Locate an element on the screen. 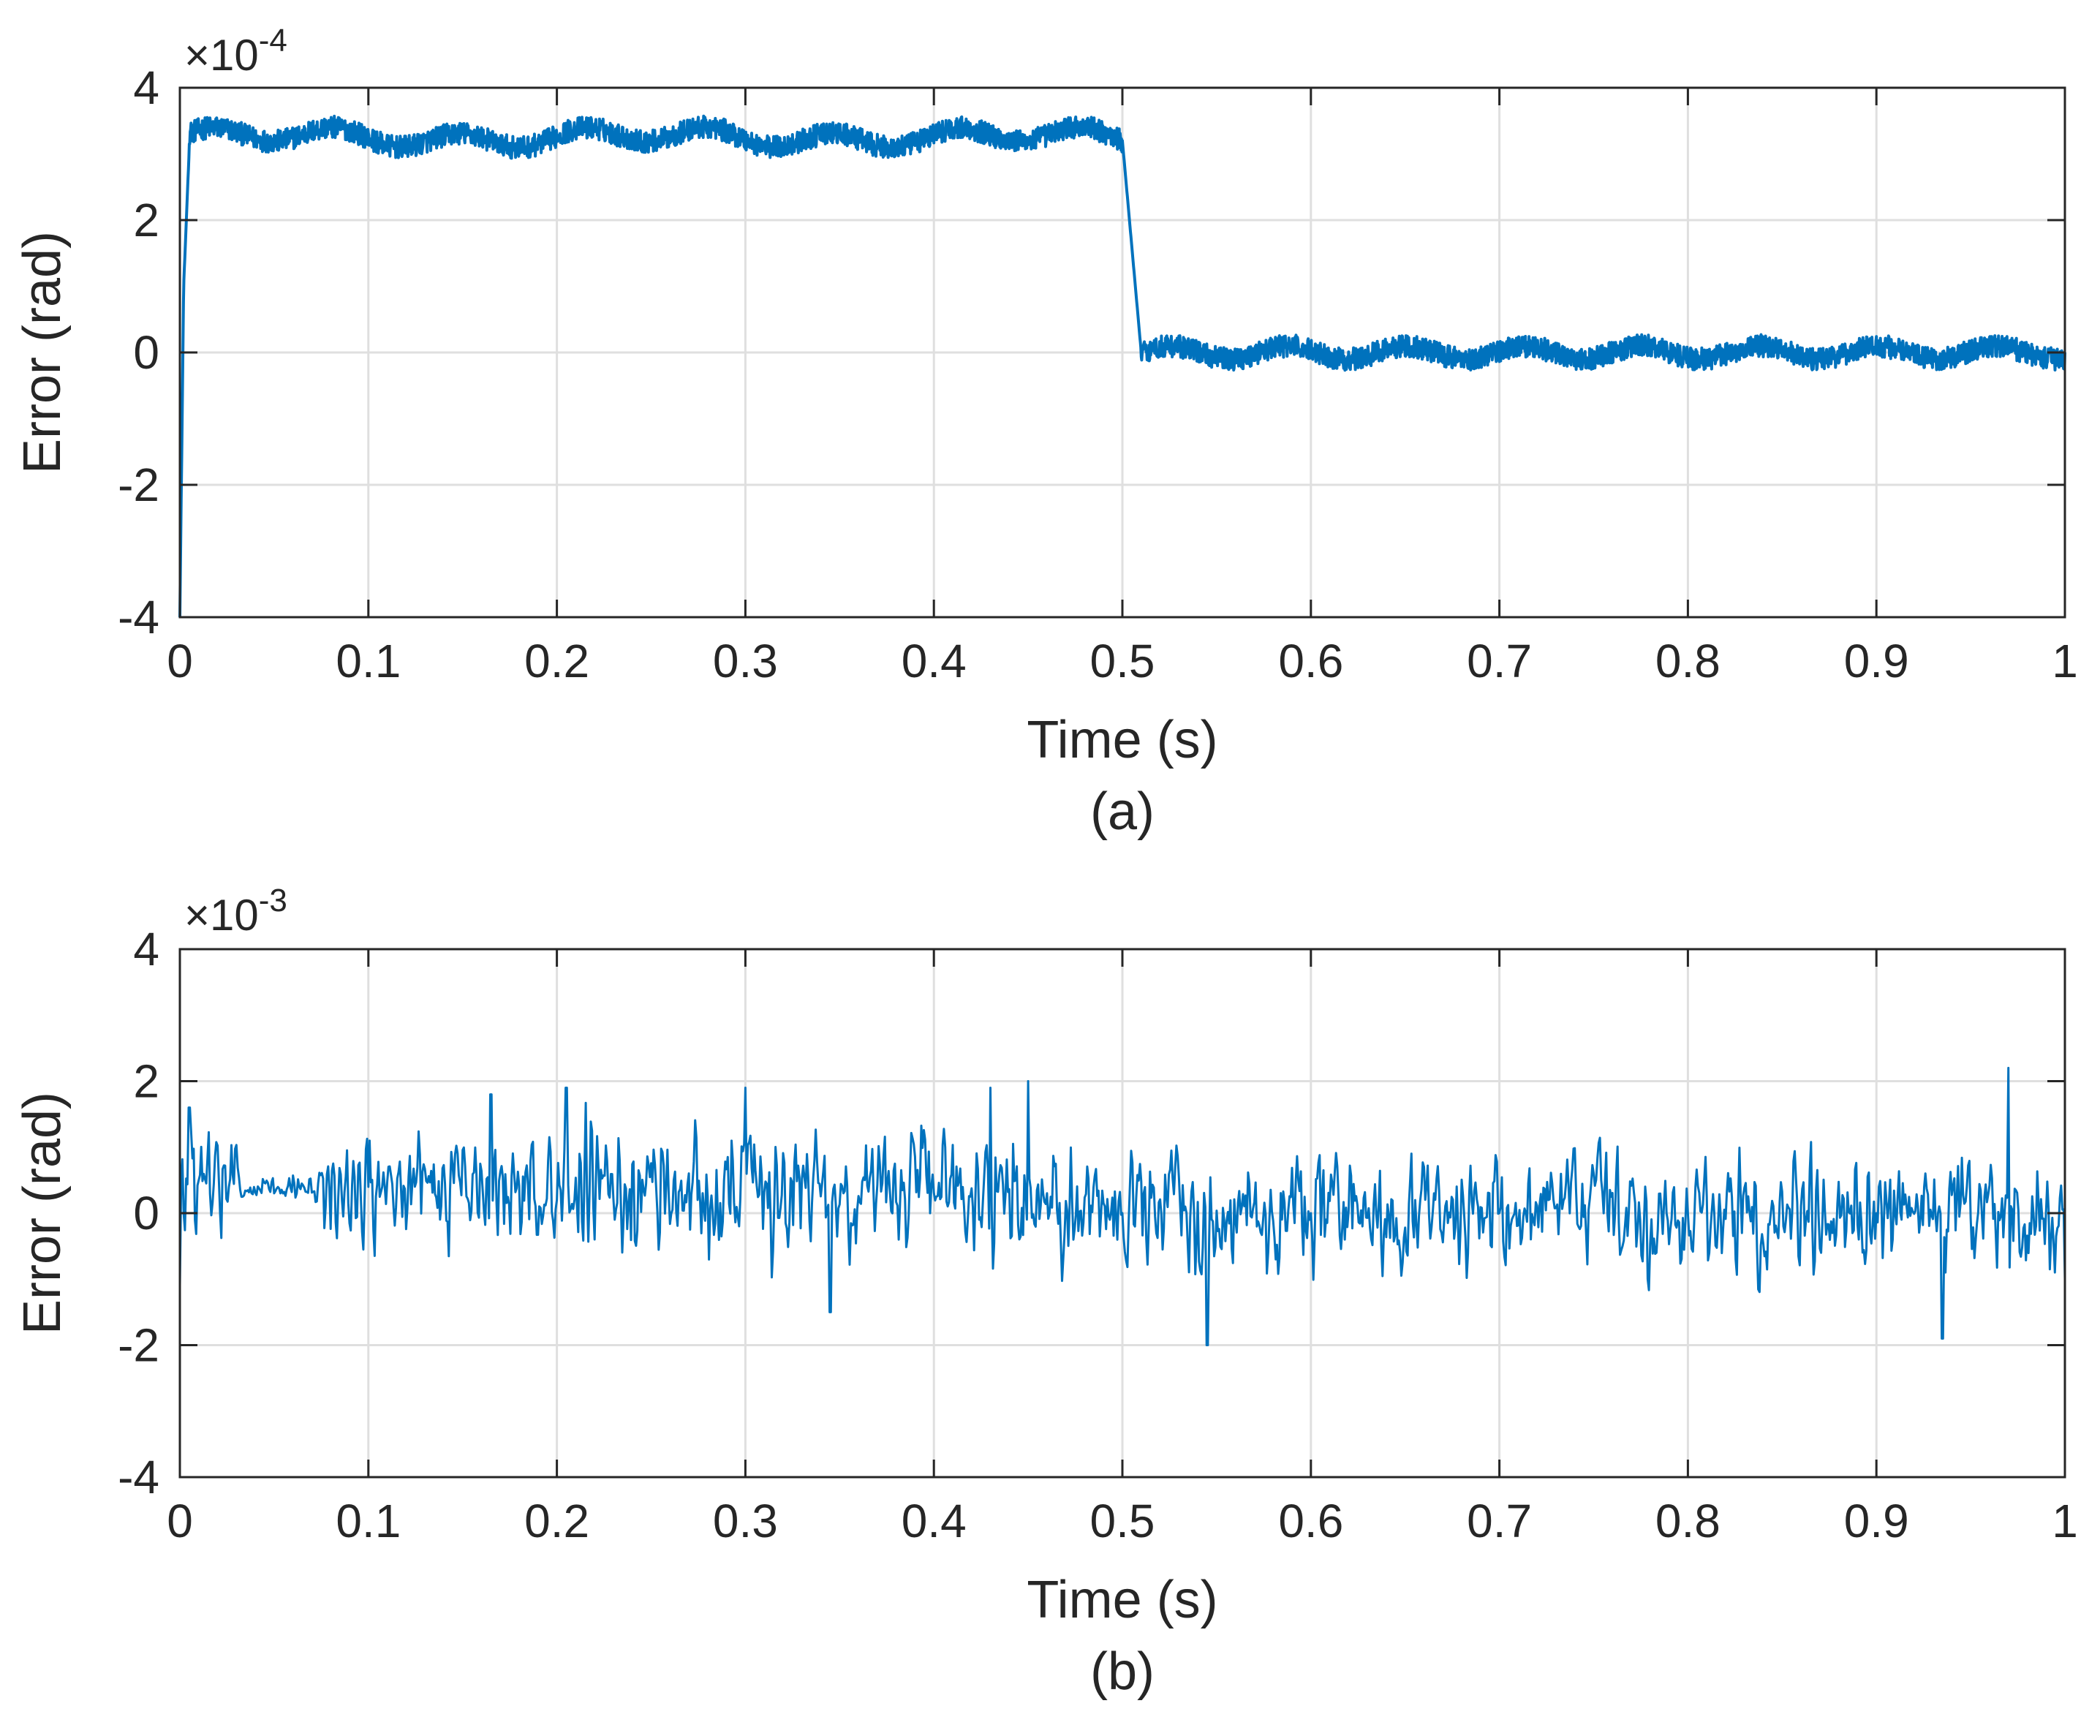  series-line-error is located at coordinates (1122, 1206).